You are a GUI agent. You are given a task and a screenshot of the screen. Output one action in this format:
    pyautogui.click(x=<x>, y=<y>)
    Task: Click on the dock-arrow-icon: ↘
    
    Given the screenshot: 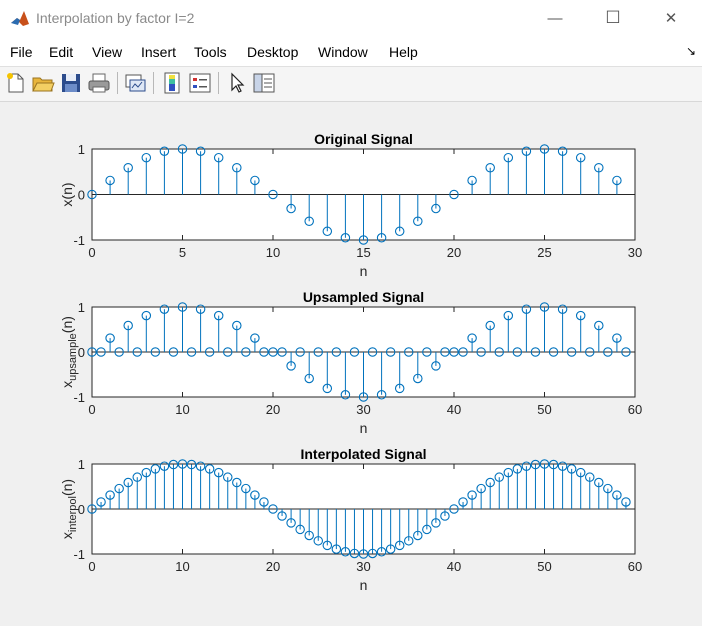 What is the action you would take?
    pyautogui.click(x=690, y=51)
    